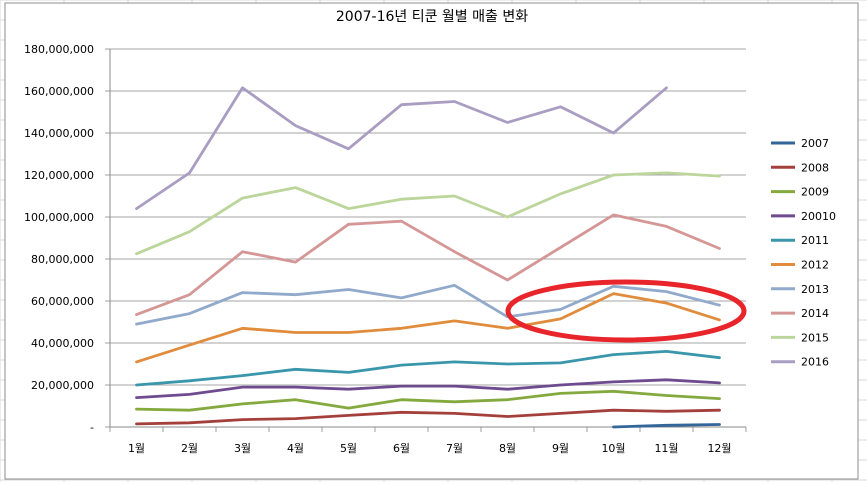 The width and height of the screenshot is (867, 486). Describe the element at coordinates (666, 426) in the screenshot. I see `series-line-2007` at that location.